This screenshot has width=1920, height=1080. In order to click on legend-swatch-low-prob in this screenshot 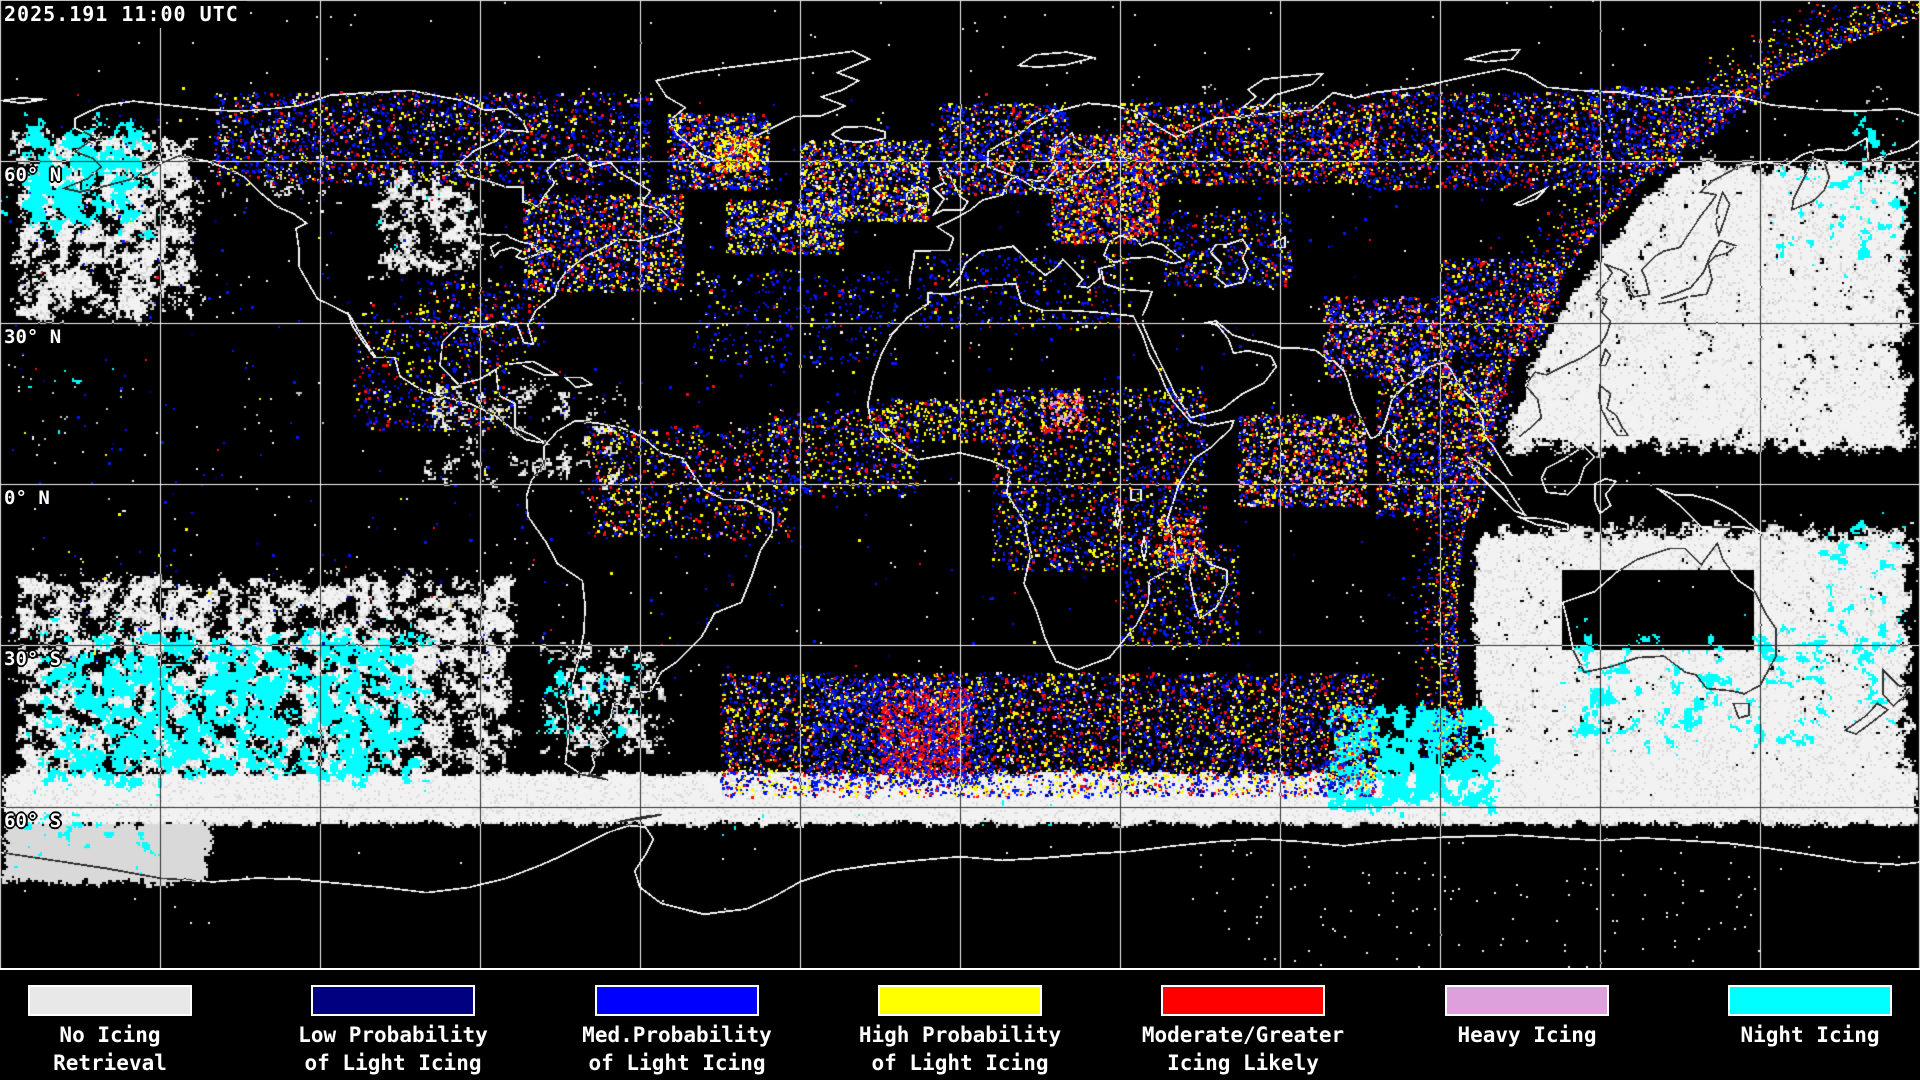, I will do `click(393, 1000)`.